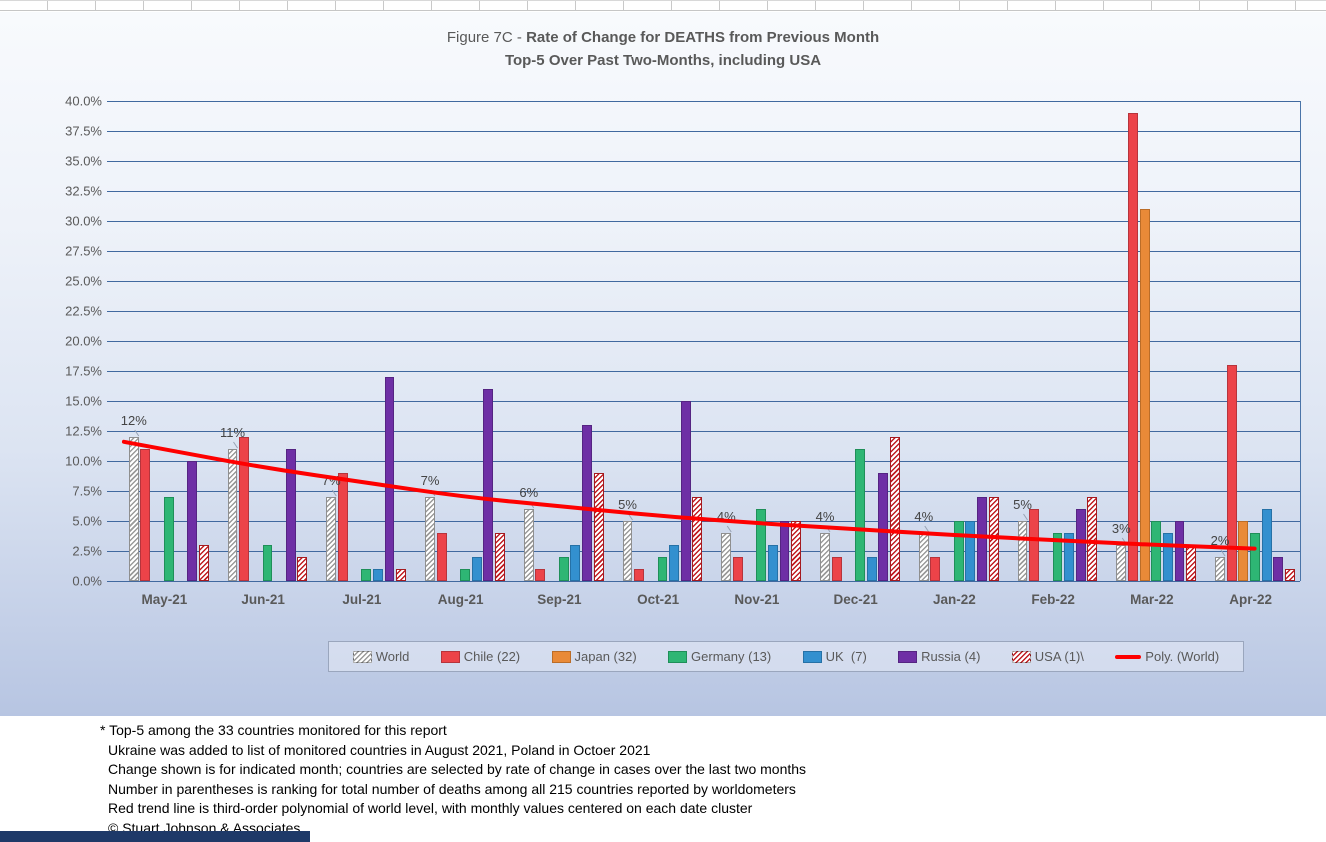 Image resolution: width=1326 pixels, height=842 pixels. What do you see at coordinates (1250, 599) in the screenshot?
I see `x-axis-label: Apr-22` at bounding box center [1250, 599].